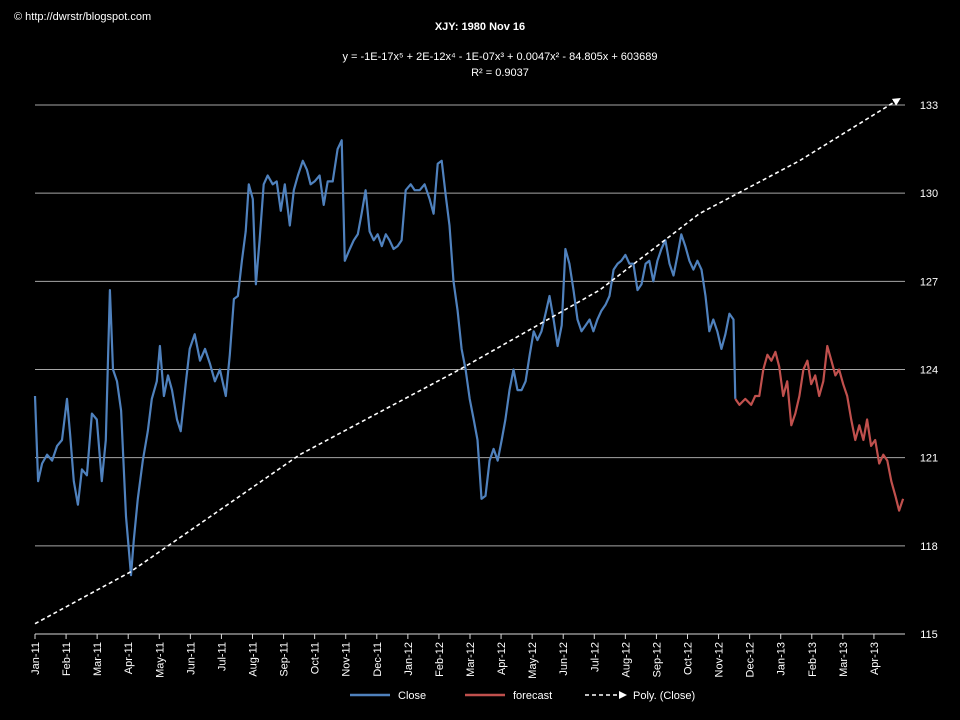  What do you see at coordinates (409, 659) in the screenshot?
I see `x-tick-label: Jan-12` at bounding box center [409, 659].